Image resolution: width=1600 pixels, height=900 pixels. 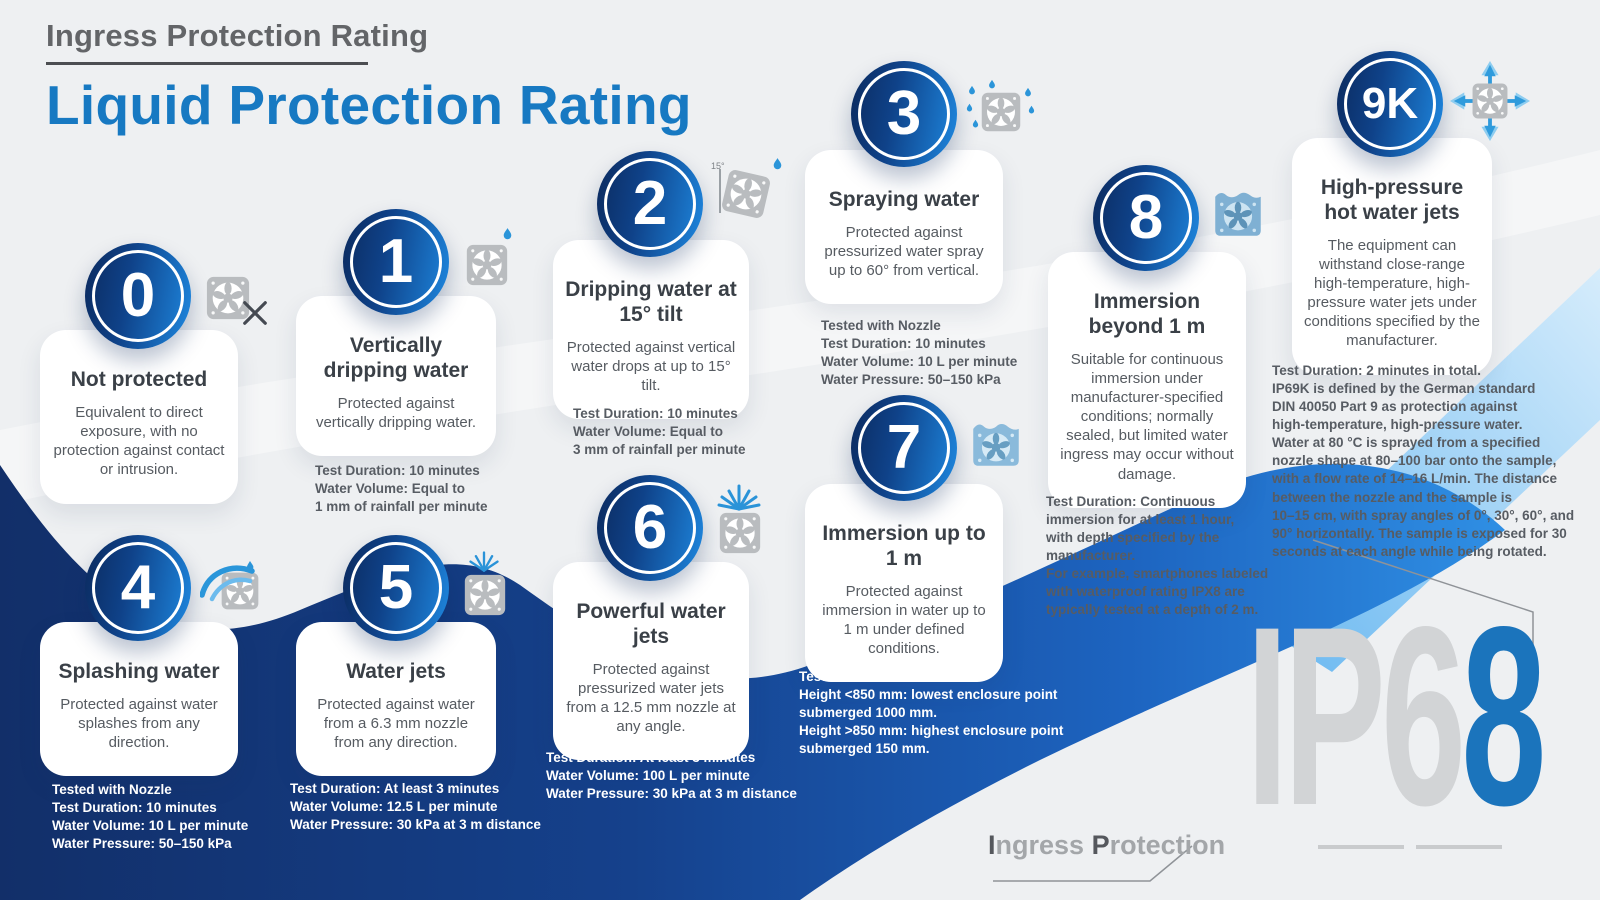 What do you see at coordinates (651, 624) in the screenshot?
I see `card-title: Powerful water jets` at bounding box center [651, 624].